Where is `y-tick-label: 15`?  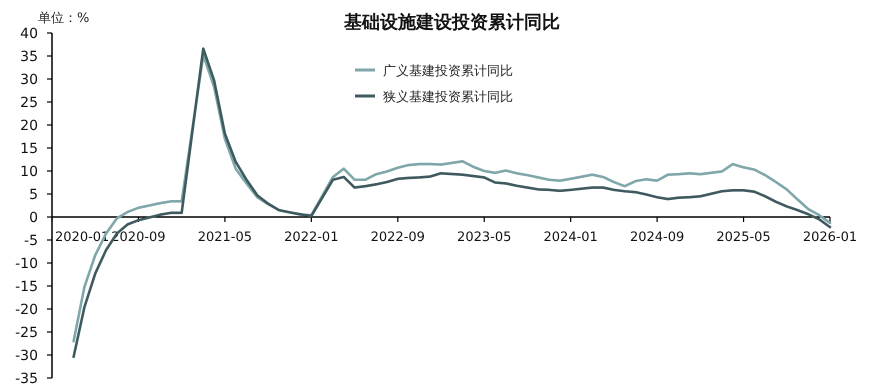
y-tick-label: 15 is located at coordinates (29, 149).